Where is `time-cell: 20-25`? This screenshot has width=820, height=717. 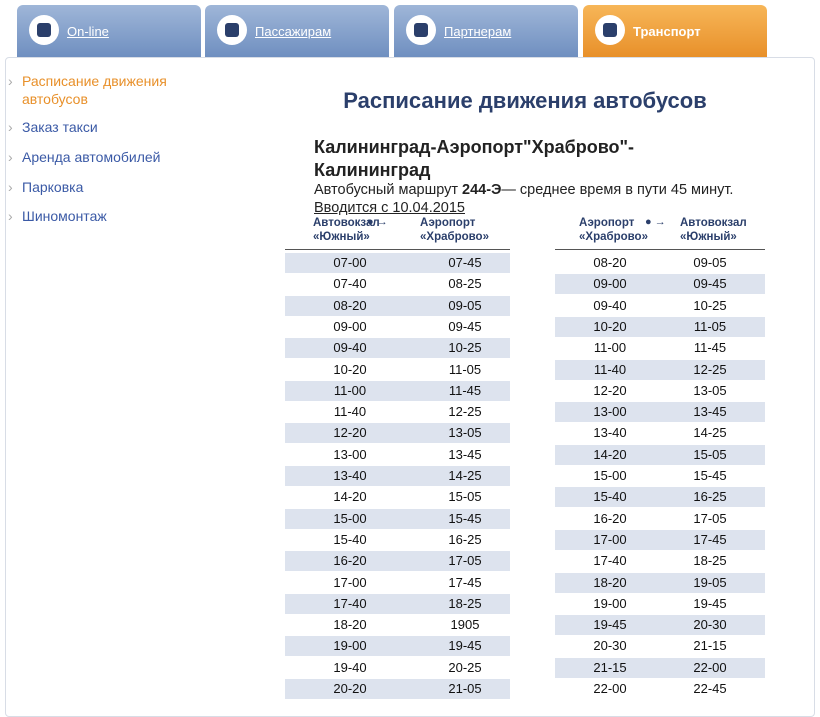 time-cell: 20-25 is located at coordinates (465, 667).